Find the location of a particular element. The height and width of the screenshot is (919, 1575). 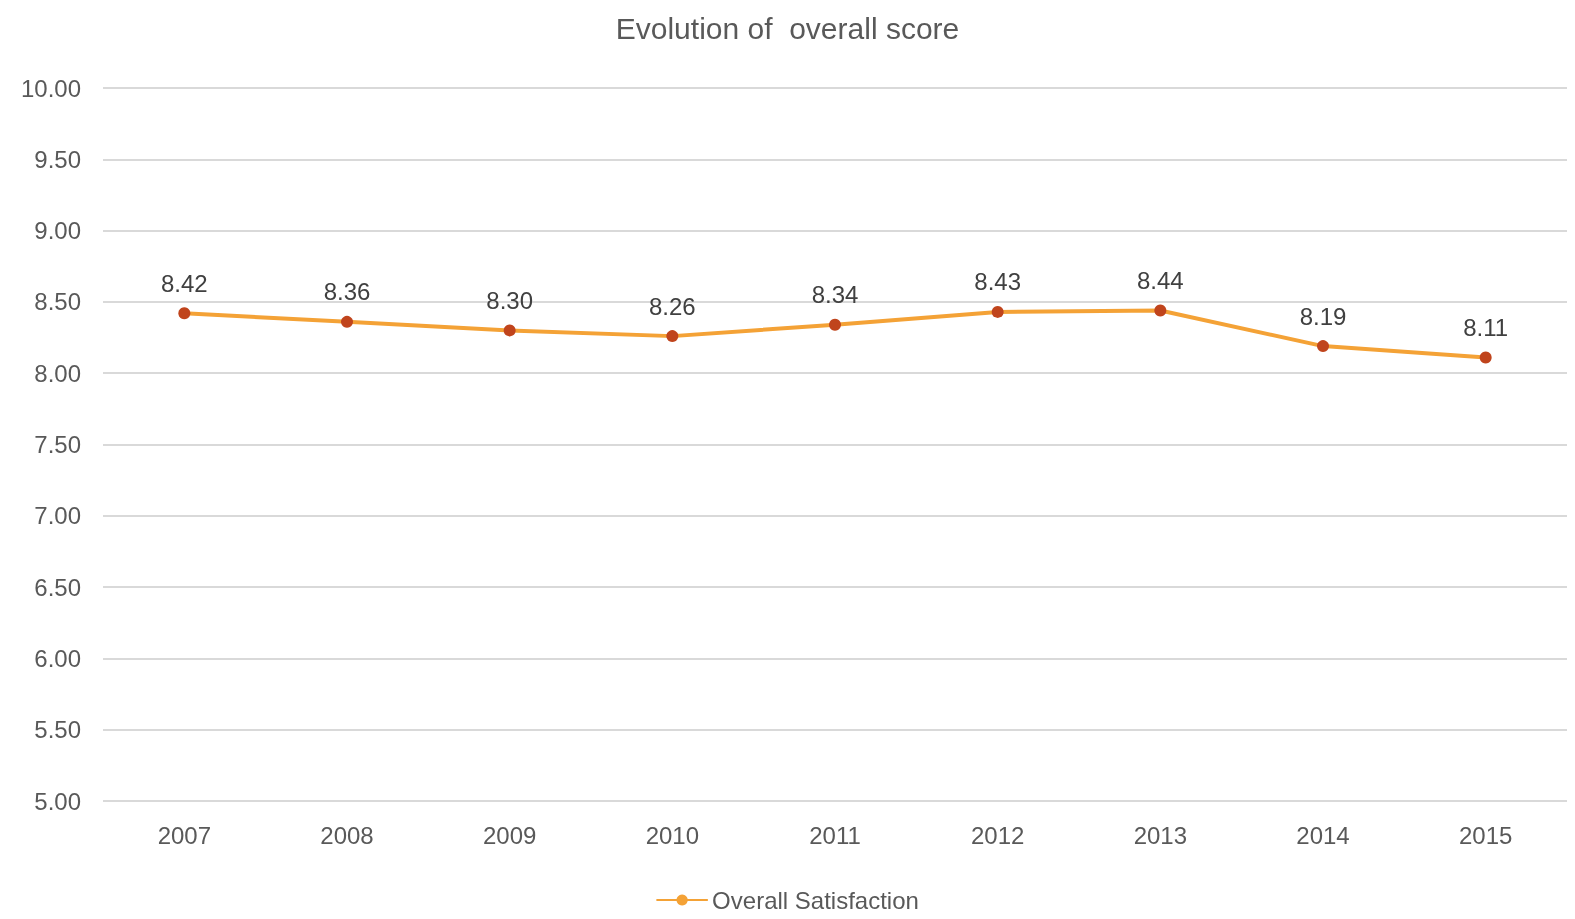

y-tick-label: 7.00 is located at coordinates (57, 516).